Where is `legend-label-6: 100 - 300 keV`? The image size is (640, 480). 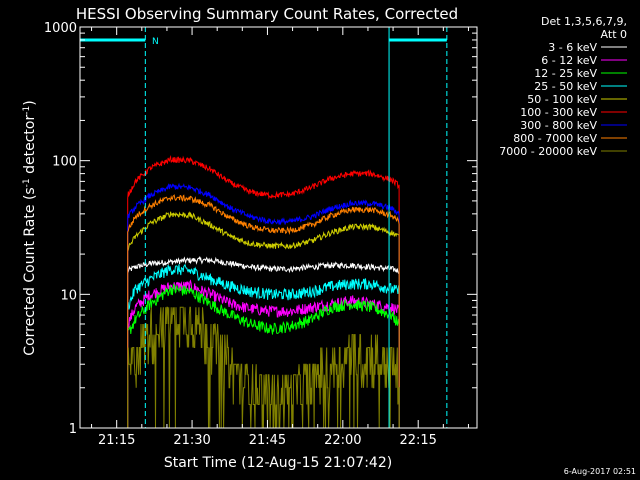
legend-label-6: 100 - 300 keV is located at coordinates (558, 112).